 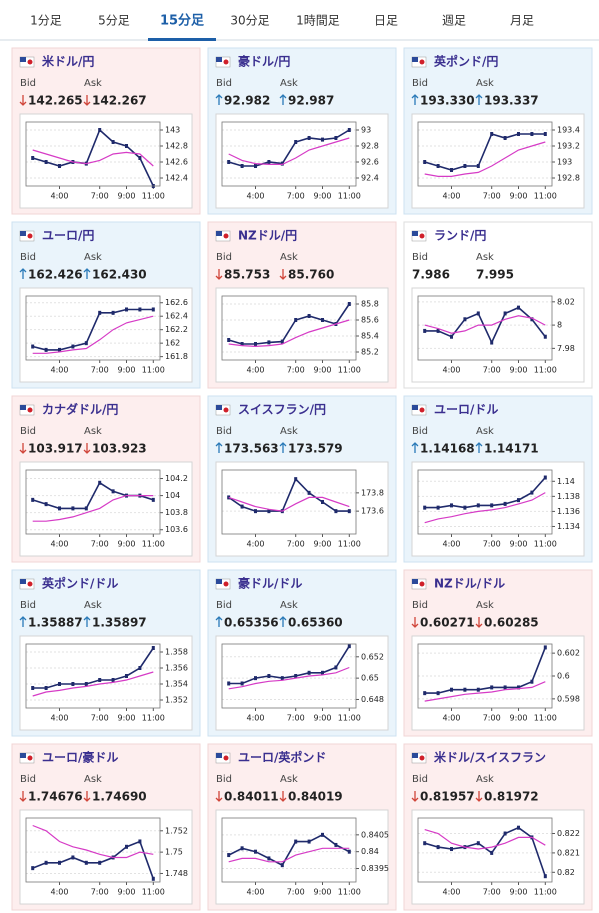 I want to click on y-tick-label: 1.352, so click(x=176, y=700).